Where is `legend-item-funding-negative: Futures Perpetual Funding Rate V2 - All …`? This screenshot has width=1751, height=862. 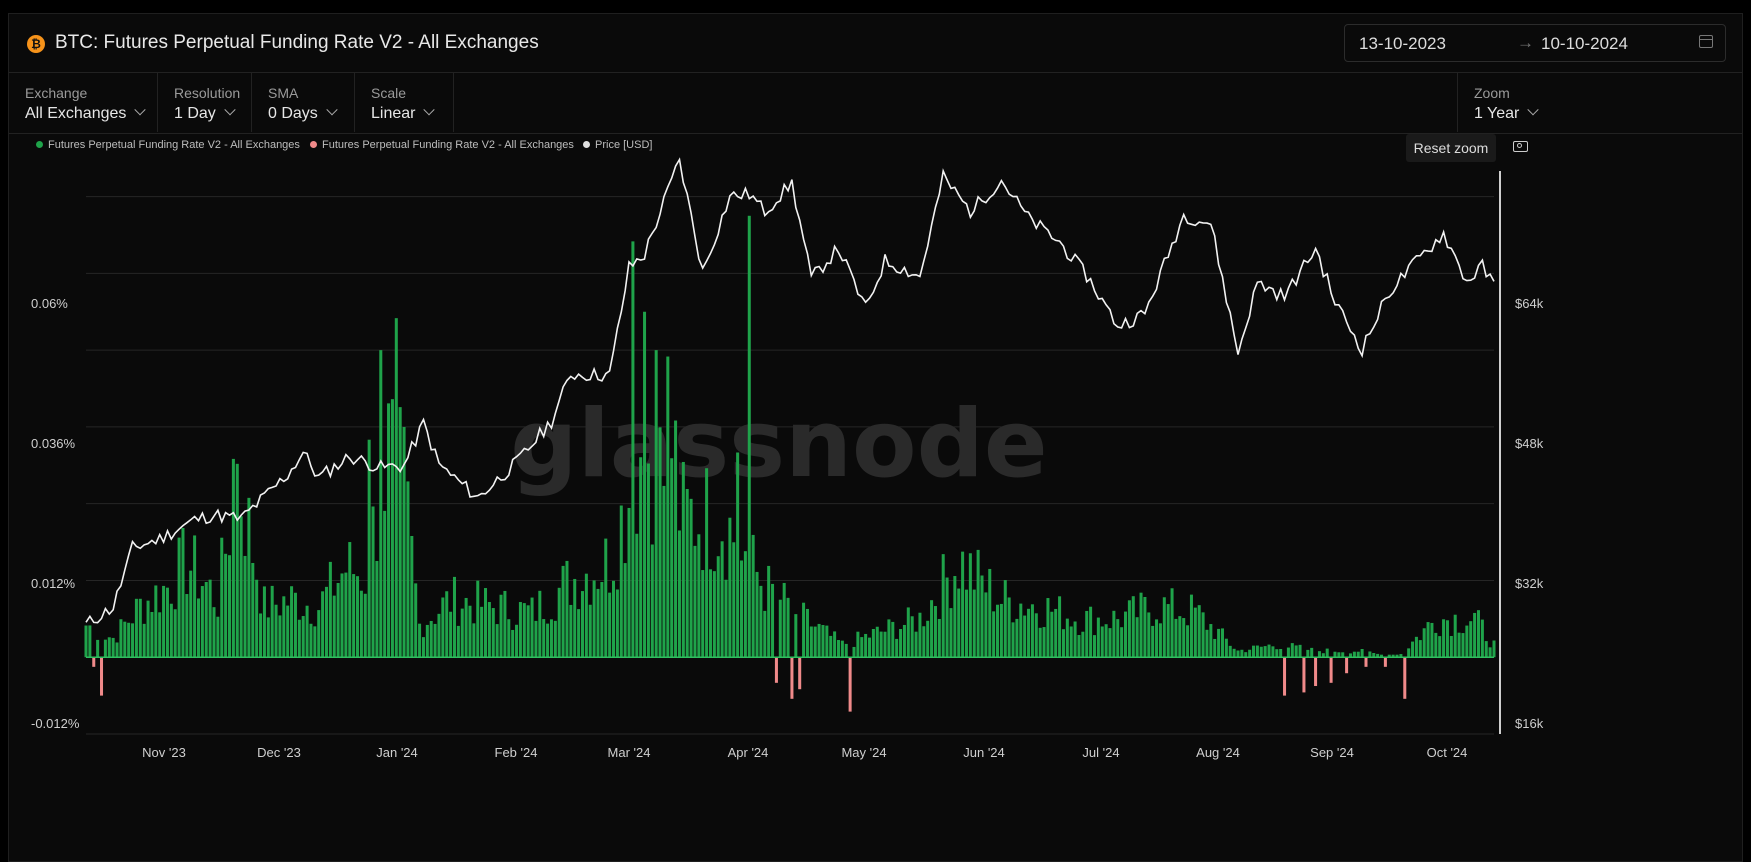
legend-item-funding-negative: Futures Perpetual Funding Rate V2 - All … is located at coordinates (442, 145).